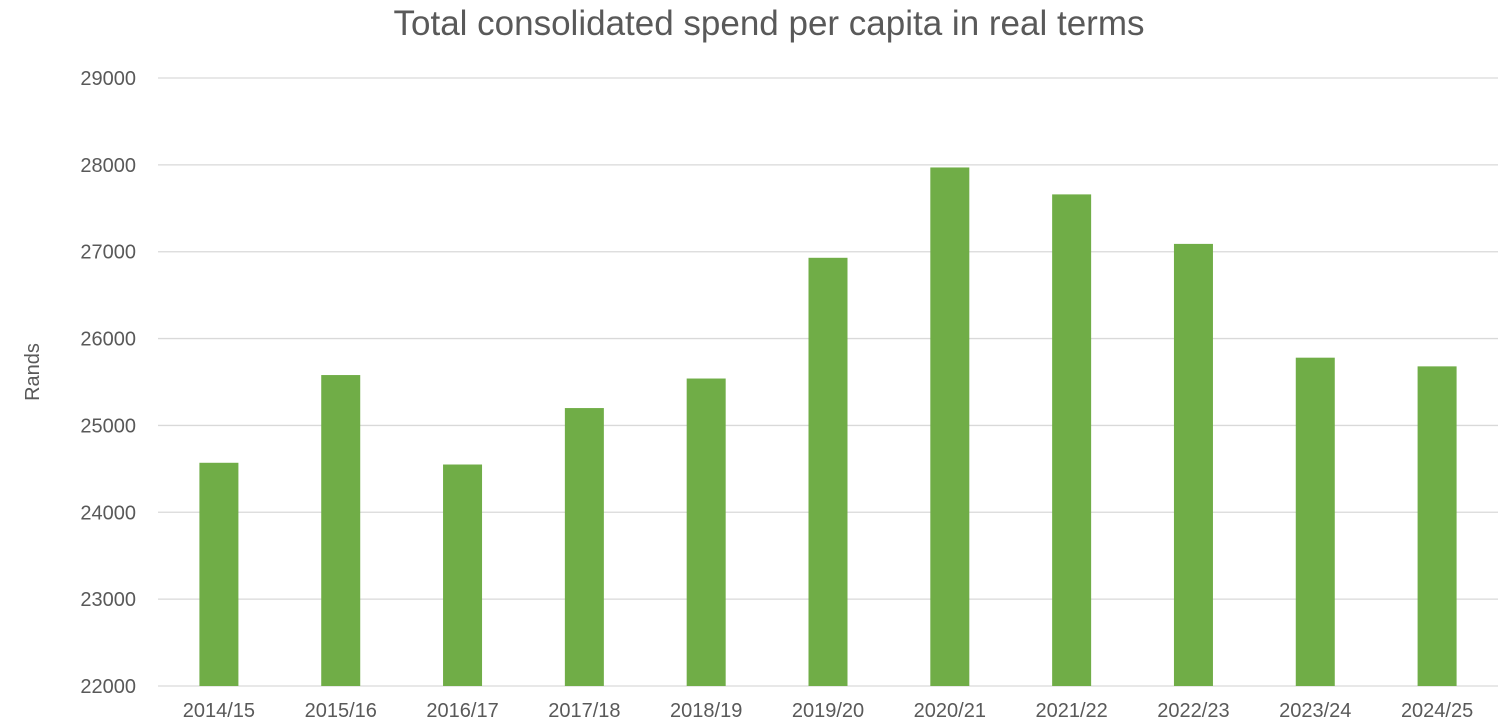 This screenshot has height=724, width=1498. Describe the element at coordinates (1315, 711) in the screenshot. I see `x-tick-label: 2023/24` at that location.